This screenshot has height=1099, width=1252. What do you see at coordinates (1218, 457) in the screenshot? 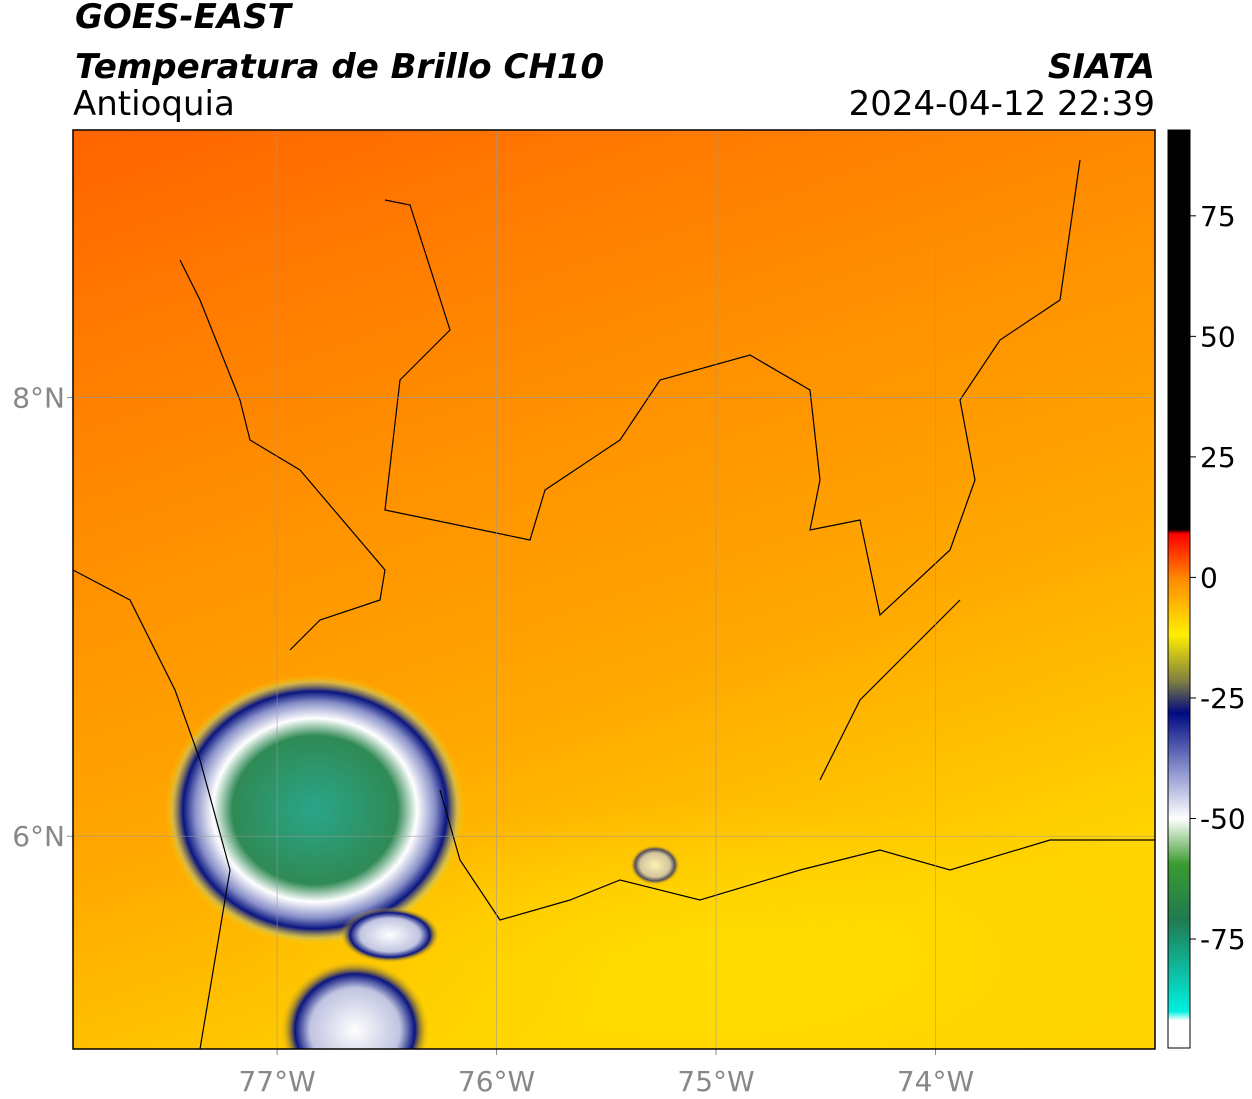
I see `colorbar-label: 25` at bounding box center [1218, 457].